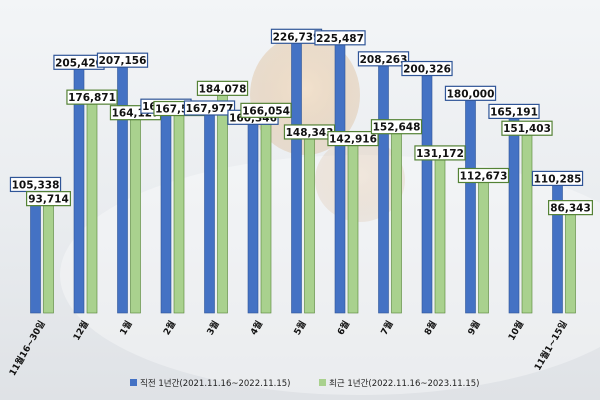 This screenshot has width=600, height=400. Describe the element at coordinates (80, 331) in the screenshot. I see `x-tick-label-1: 12월` at that location.